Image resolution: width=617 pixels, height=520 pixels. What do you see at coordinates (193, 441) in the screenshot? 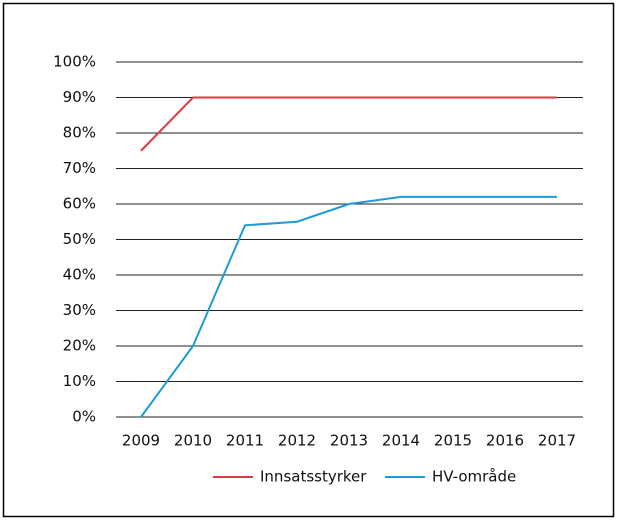
I see `x-tick-label: 2010` at bounding box center [193, 441].